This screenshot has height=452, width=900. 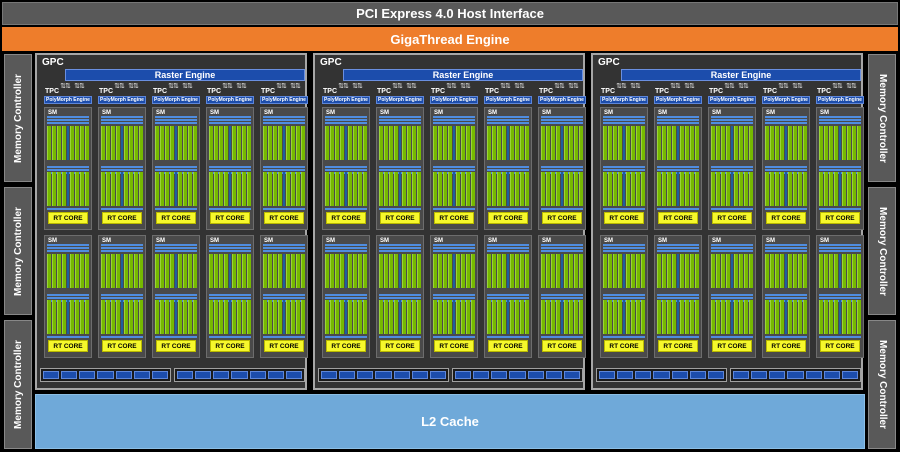 What do you see at coordinates (160, 91) in the screenshot?
I see `tpc-label: TPC` at bounding box center [160, 91].